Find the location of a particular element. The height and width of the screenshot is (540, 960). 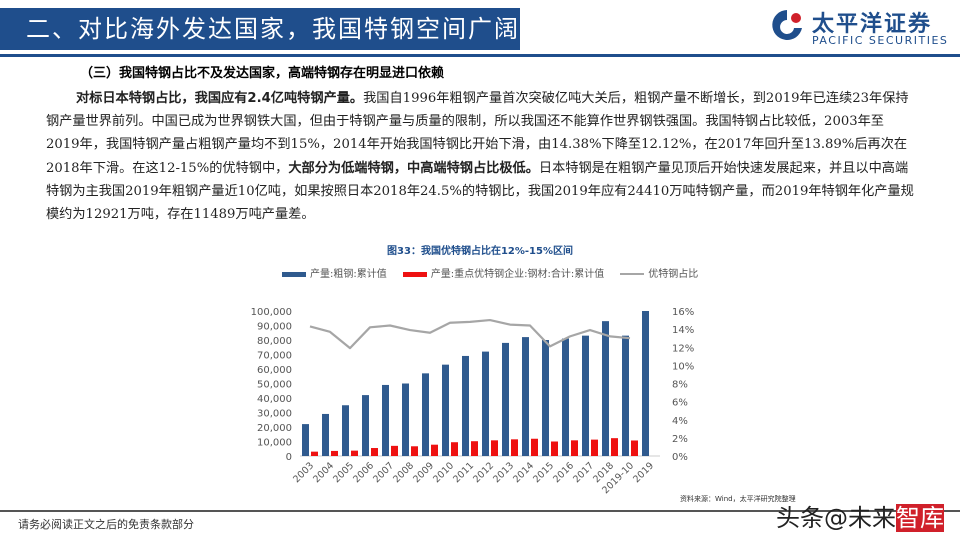

legend-item-crude: 产量:粗钢:累计值 is located at coordinates (334, 272).